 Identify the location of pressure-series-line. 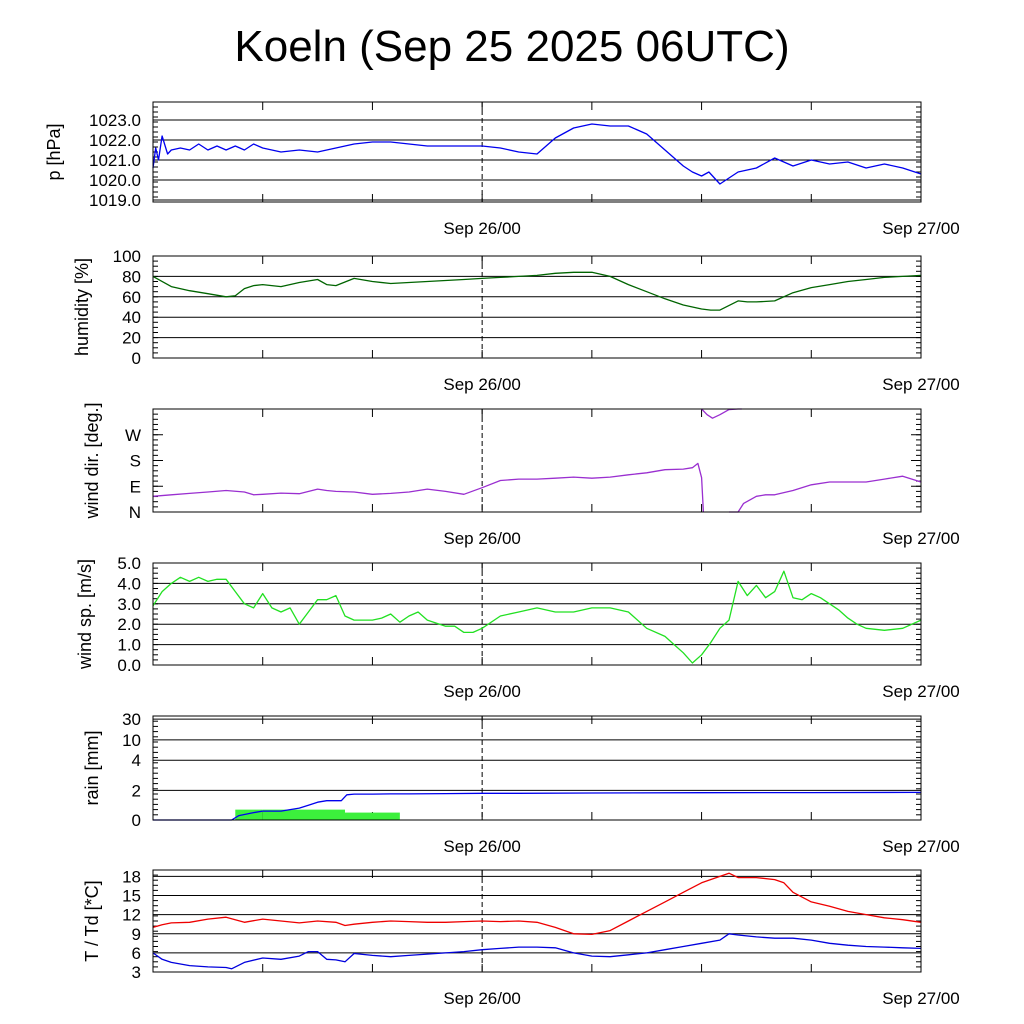
(537, 154).